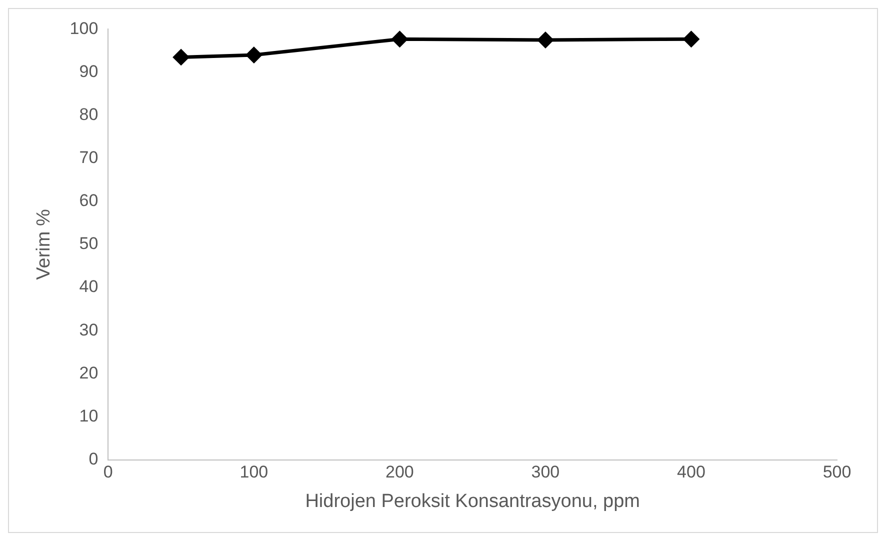 This screenshot has width=888, height=545. Describe the element at coordinates (88, 158) in the screenshot. I see `y-tick-label: 70` at that location.